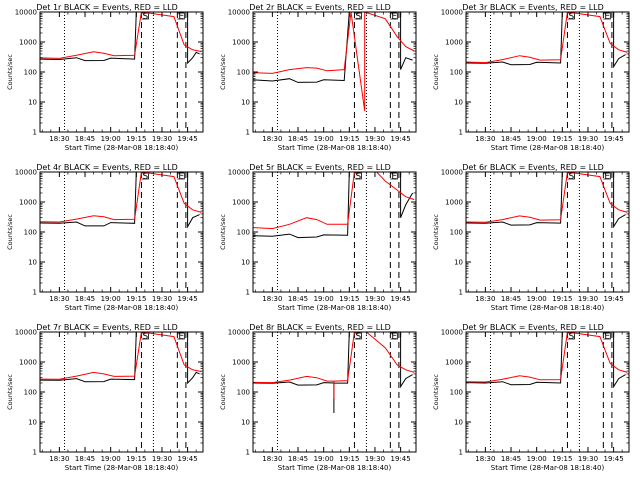  What do you see at coordinates (107, 167) in the screenshot?
I see `panel-title: Det 4r BLACK = Events, RED = LLD` at bounding box center [107, 167].